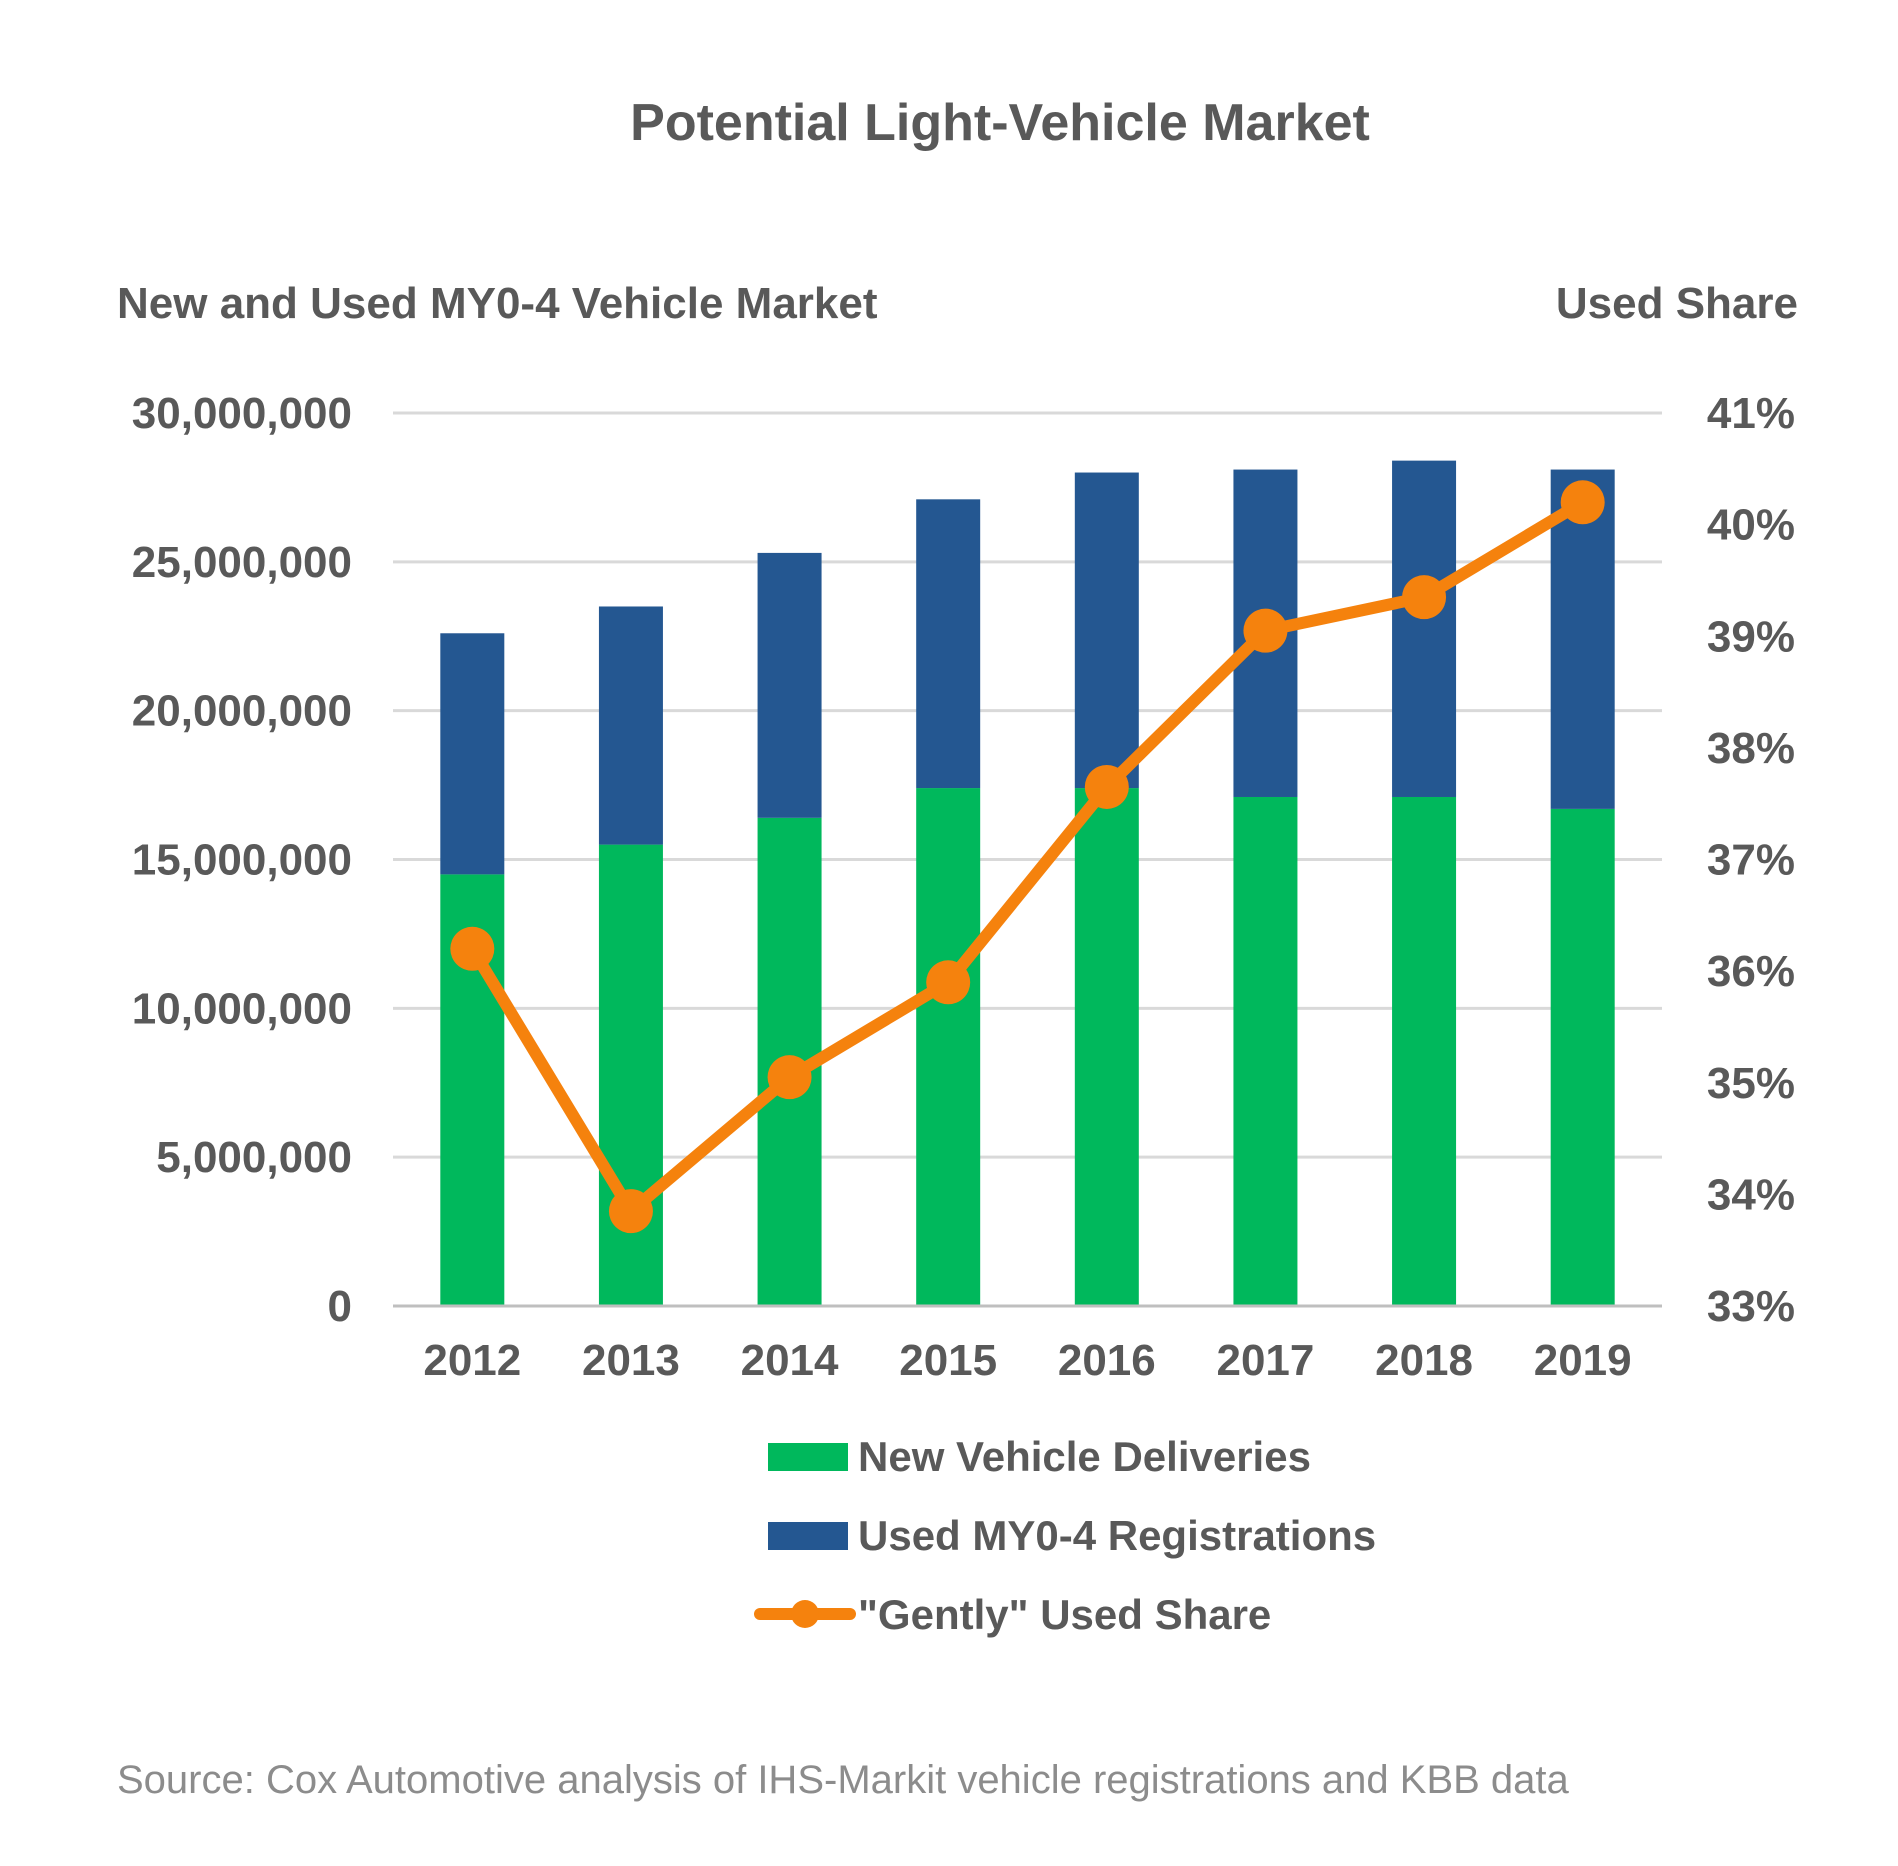 Image resolution: width=1898 pixels, height=1866 pixels. I want to click on x-tick-label-2015: 2015, so click(948, 1360).